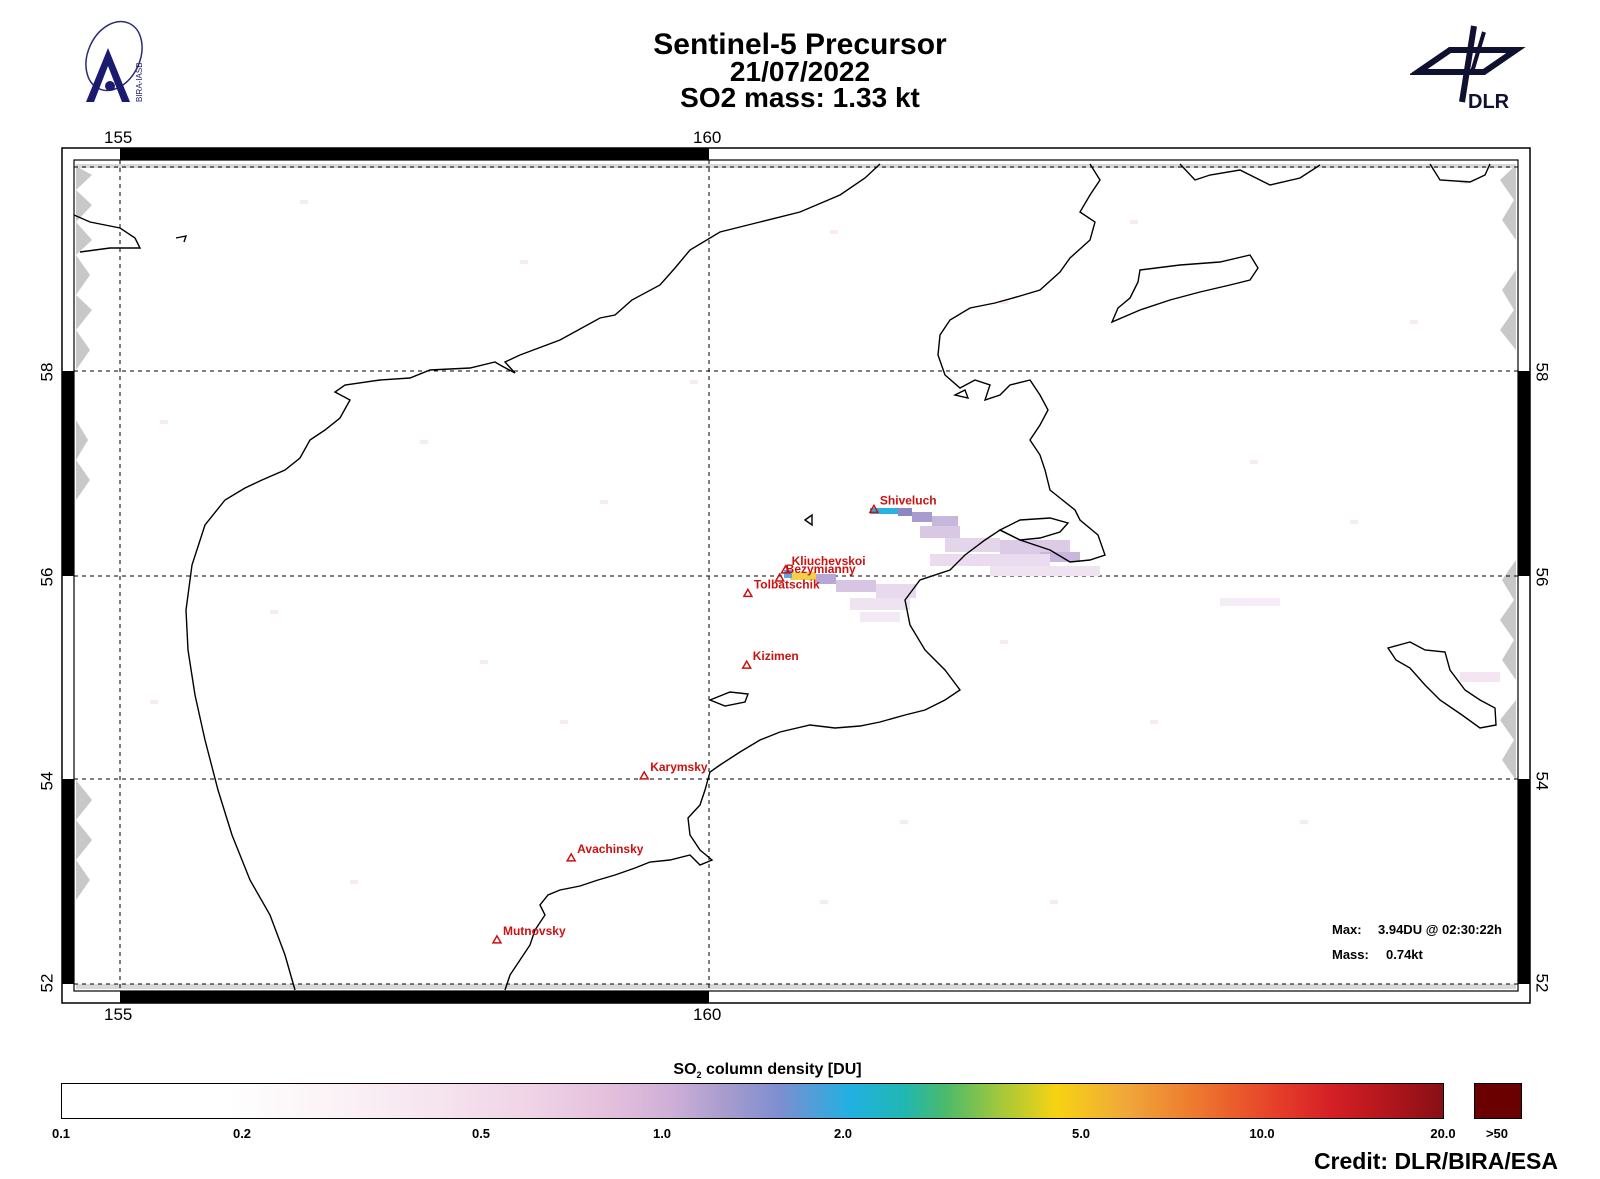 The width and height of the screenshot is (1600, 1179). What do you see at coordinates (414, 997) in the screenshot?
I see `lon-bar-bottom` at bounding box center [414, 997].